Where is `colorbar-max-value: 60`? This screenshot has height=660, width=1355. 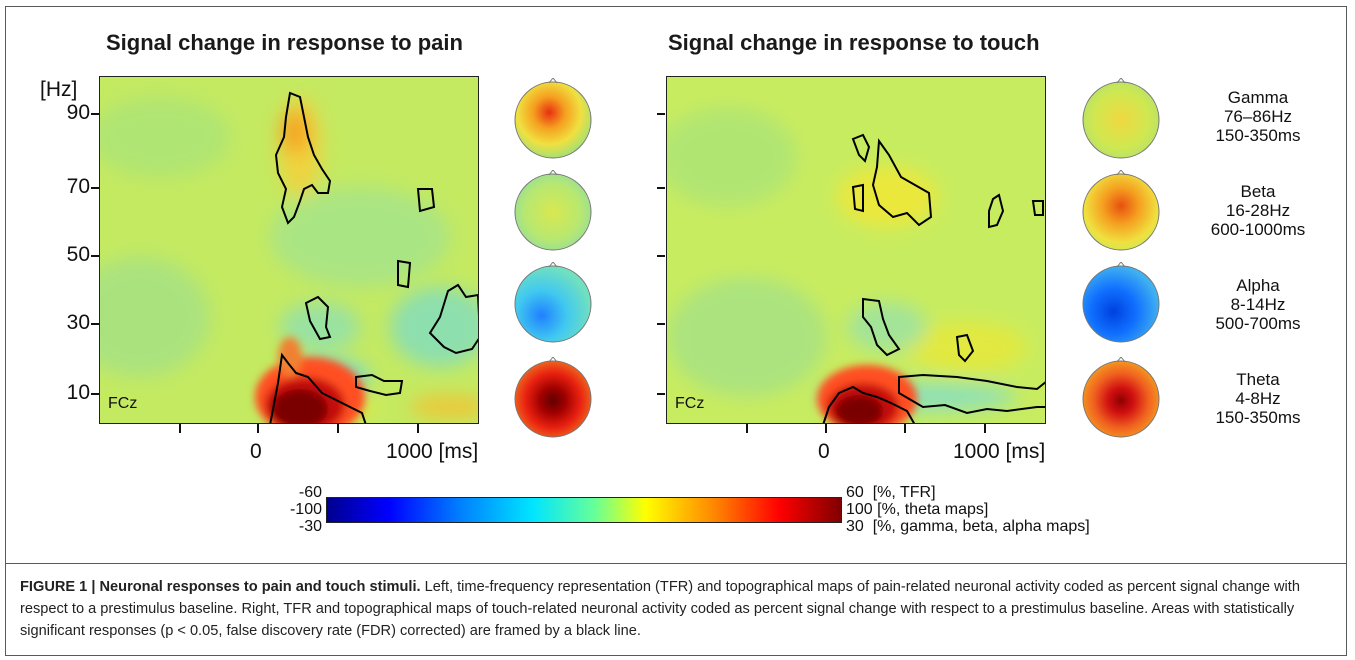
colorbar-max-value: 60 is located at coordinates (855, 492).